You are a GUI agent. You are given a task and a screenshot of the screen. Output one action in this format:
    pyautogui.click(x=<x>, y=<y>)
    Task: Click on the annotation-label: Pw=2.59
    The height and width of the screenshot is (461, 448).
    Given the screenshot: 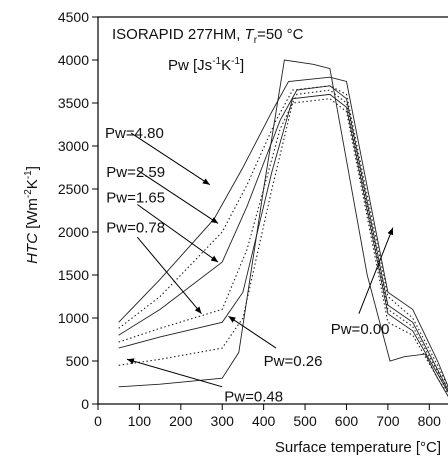 What is the action you would take?
    pyautogui.click(x=135, y=172)
    